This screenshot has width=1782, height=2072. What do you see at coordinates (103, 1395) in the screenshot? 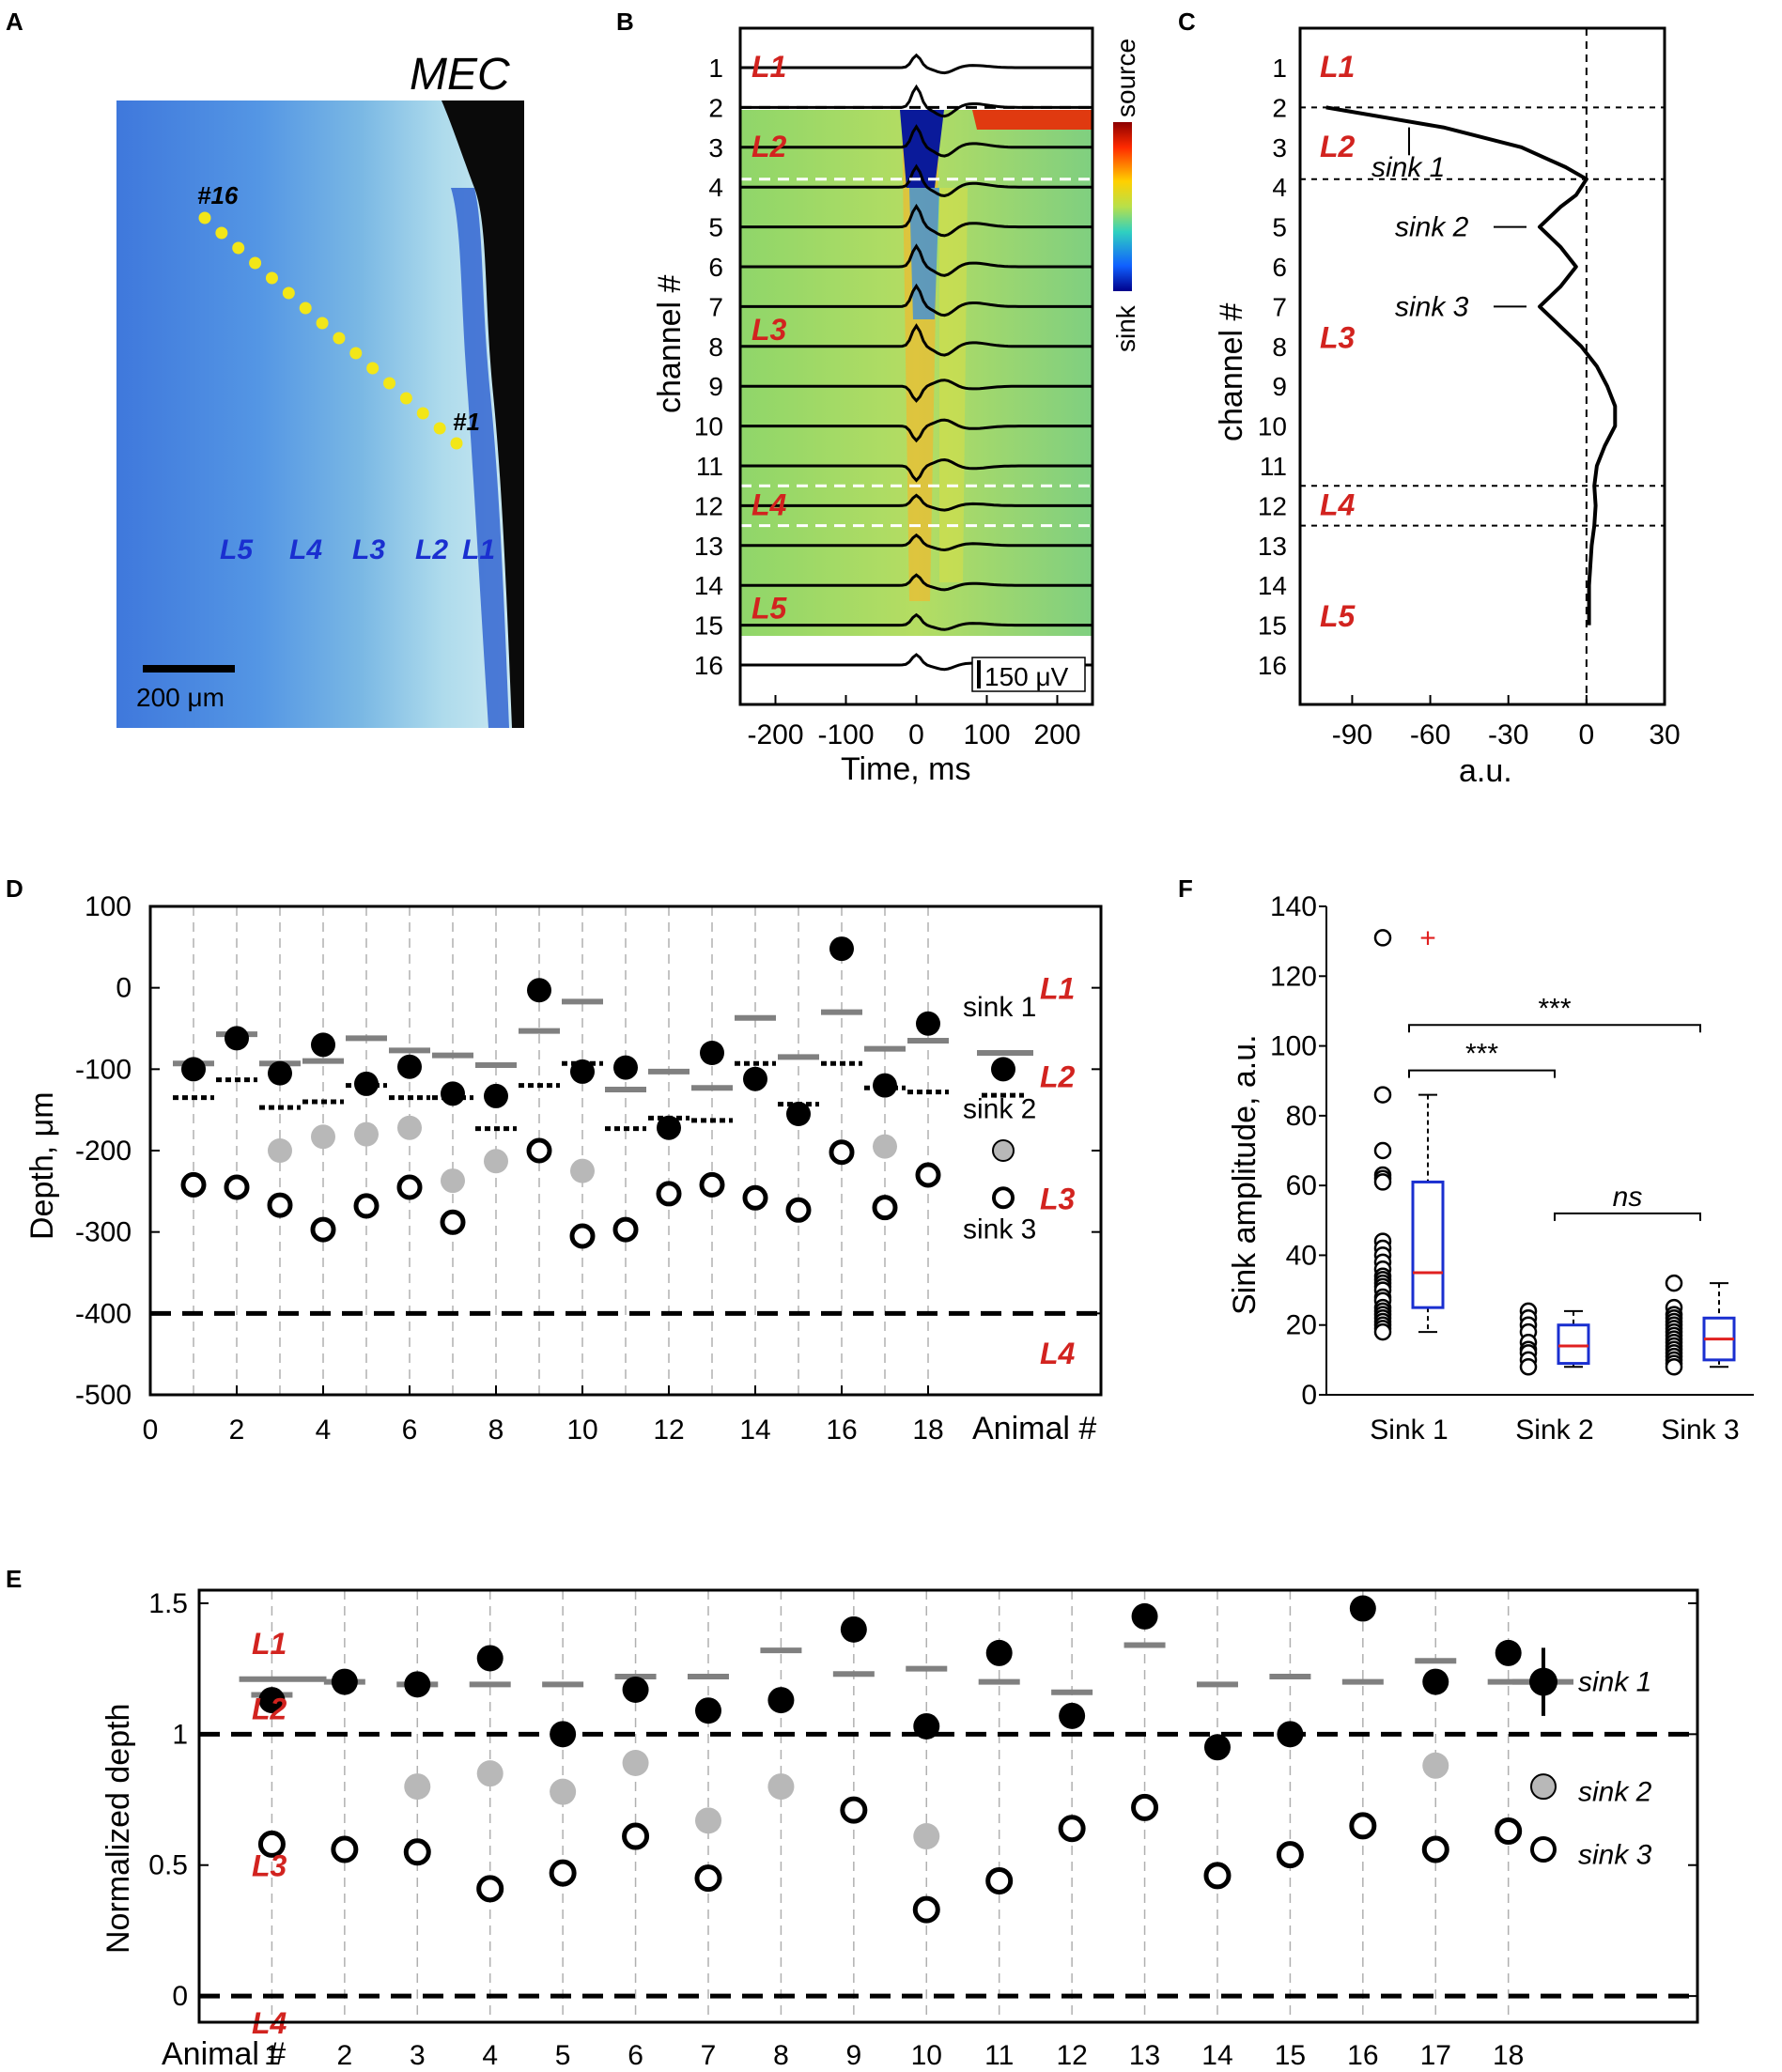
I see `d-ytick-label--500: -500` at bounding box center [103, 1395].